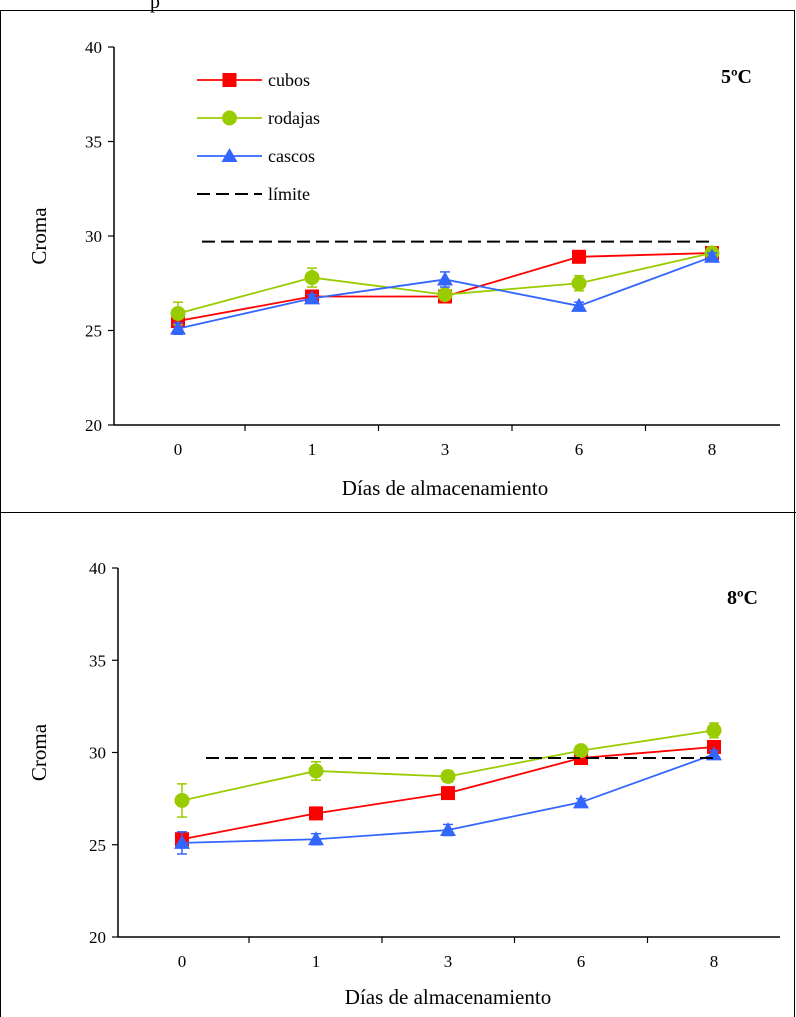  What do you see at coordinates (229, 155) in the screenshot?
I see `legend-marker-cascos` at bounding box center [229, 155].